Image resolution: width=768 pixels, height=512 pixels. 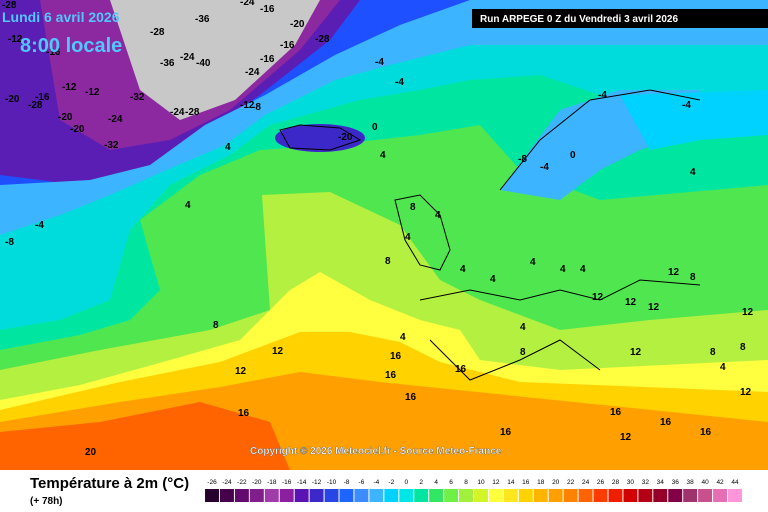 What do you see at coordinates (631, 482) in the screenshot?
I see `colorbar-label: 30` at bounding box center [631, 482].